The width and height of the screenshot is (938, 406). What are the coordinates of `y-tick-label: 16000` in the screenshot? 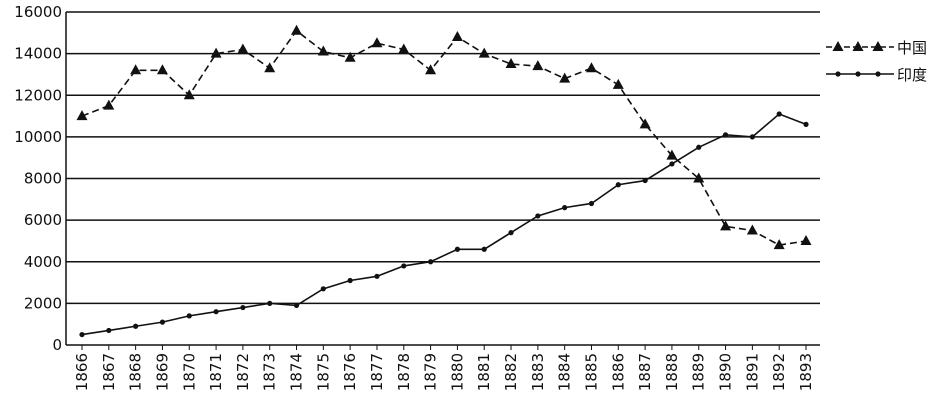 It's located at (38, 12).